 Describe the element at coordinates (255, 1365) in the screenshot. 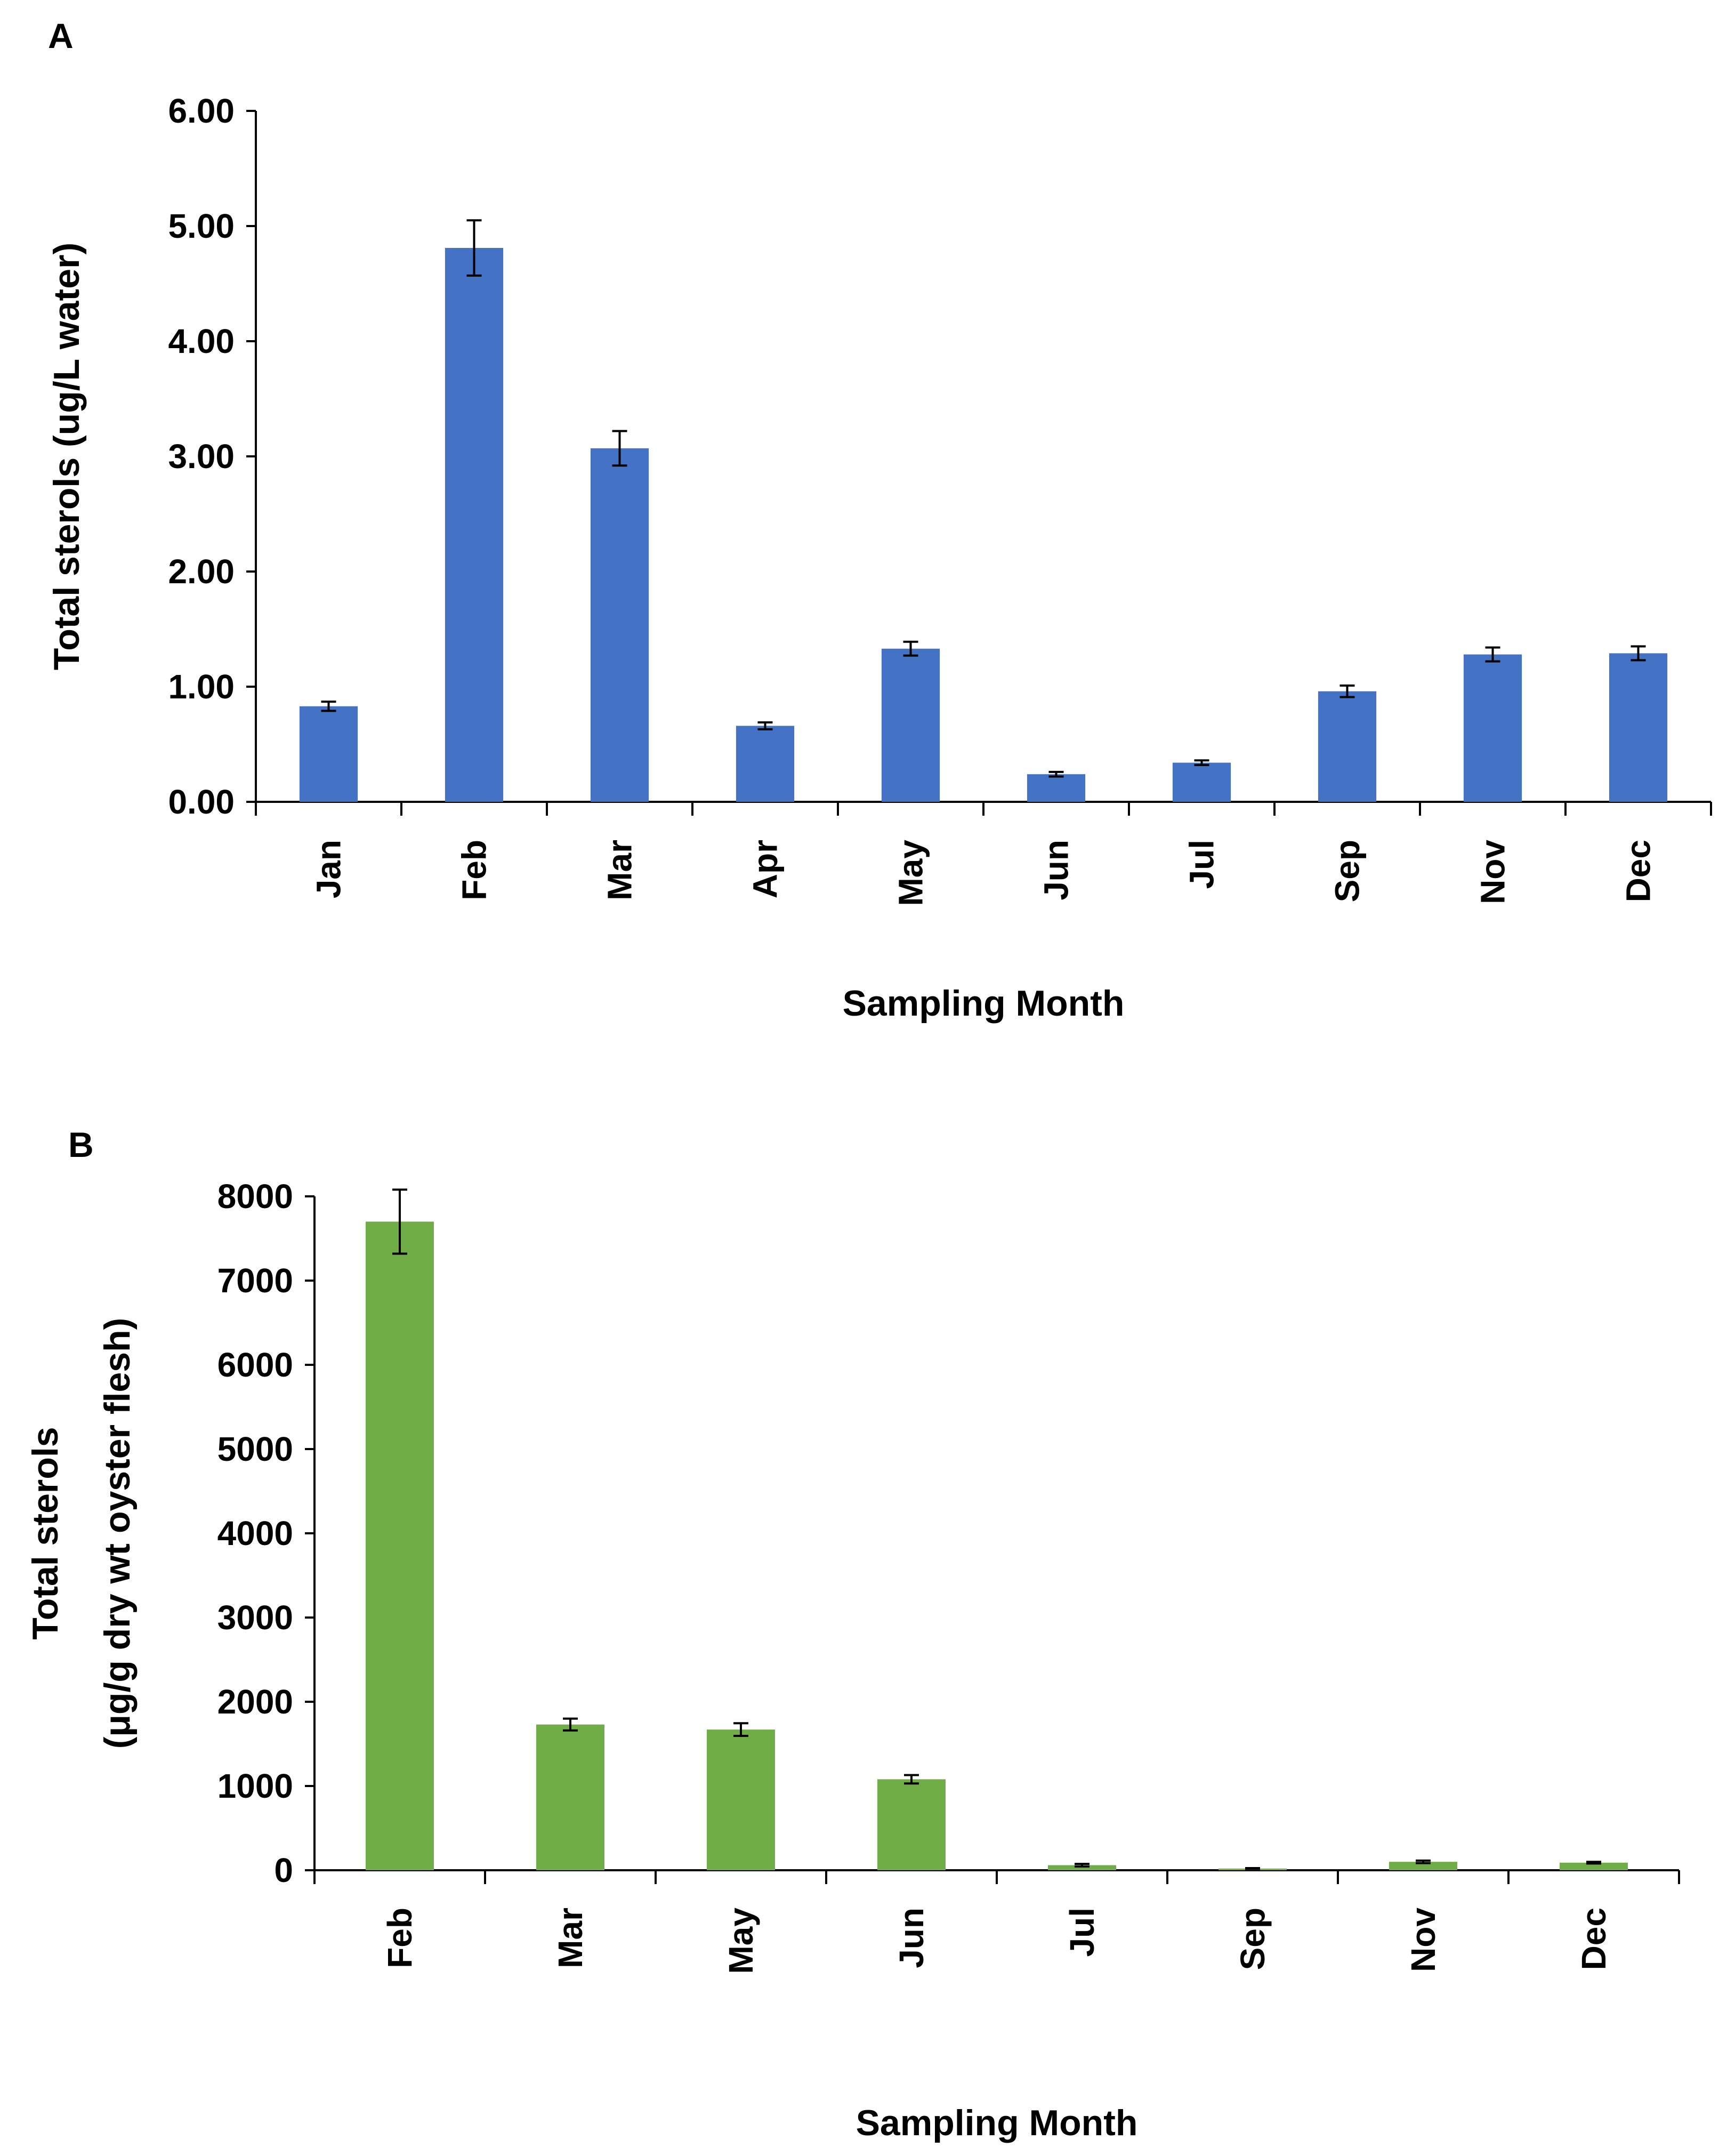

I see `y-tick-label: 6000` at that location.